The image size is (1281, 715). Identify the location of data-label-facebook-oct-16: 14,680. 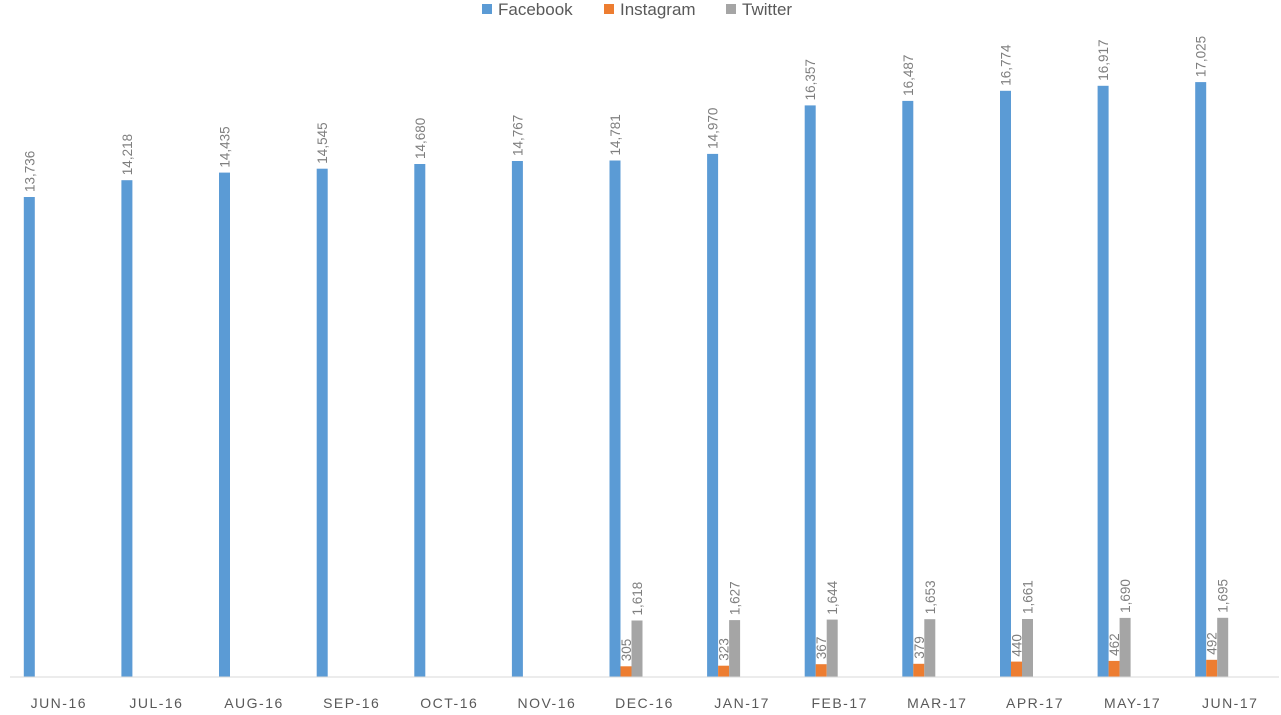
(420, 138).